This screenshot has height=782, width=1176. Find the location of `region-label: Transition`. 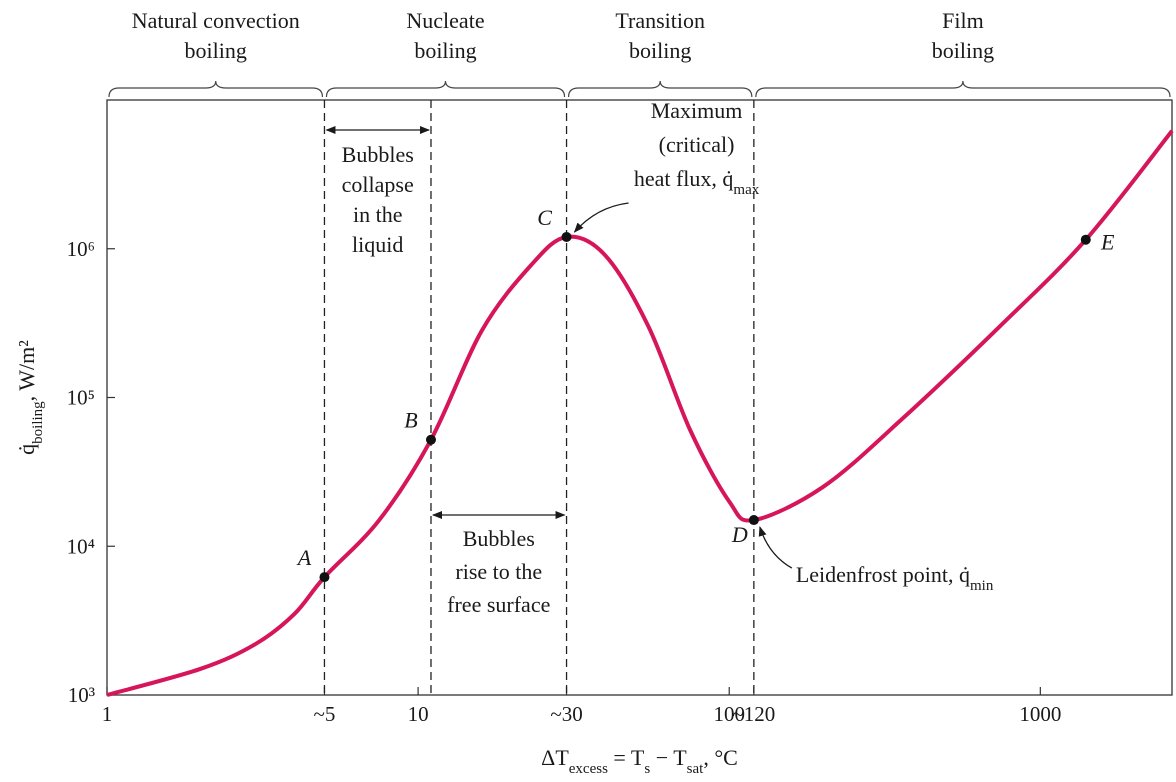

region-label: Transition is located at coordinates (660, 20).